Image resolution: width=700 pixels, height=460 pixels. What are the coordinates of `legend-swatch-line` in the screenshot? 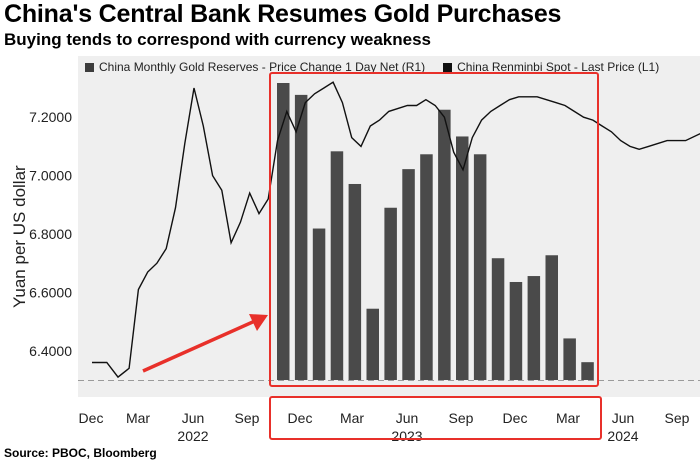 It's located at (448, 67).